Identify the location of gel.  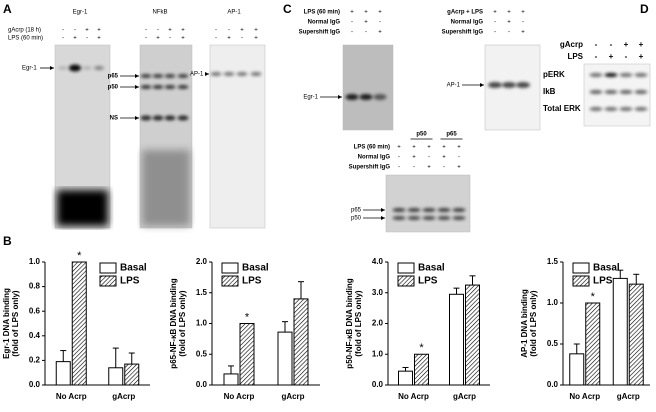
(428, 203).